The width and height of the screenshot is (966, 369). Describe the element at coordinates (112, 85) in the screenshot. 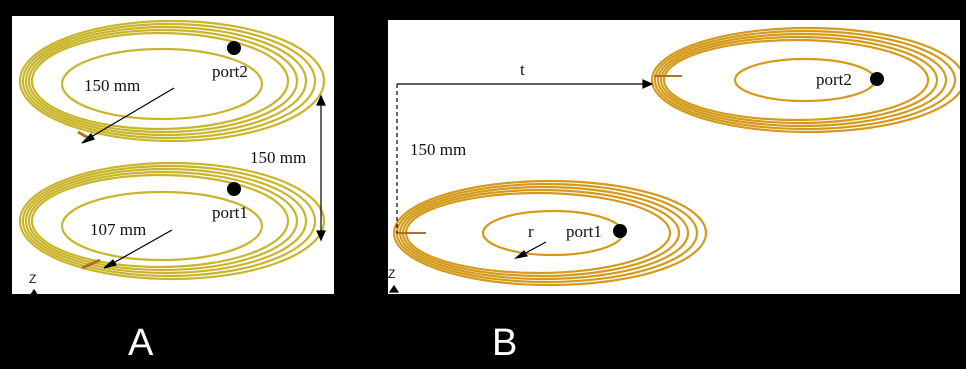

I see `top-radius-label: 150 mm` at that location.